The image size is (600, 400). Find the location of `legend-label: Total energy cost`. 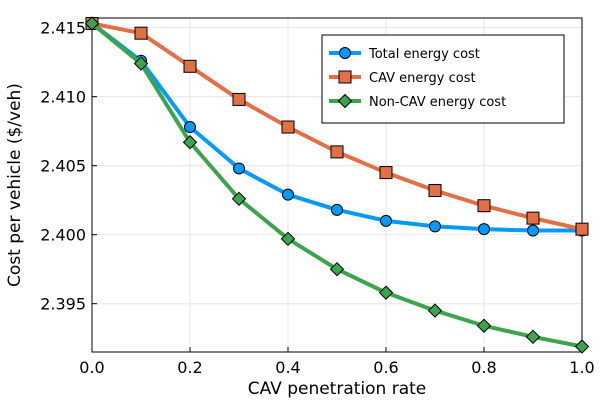

legend-label: Total energy cost is located at coordinates (424, 54).